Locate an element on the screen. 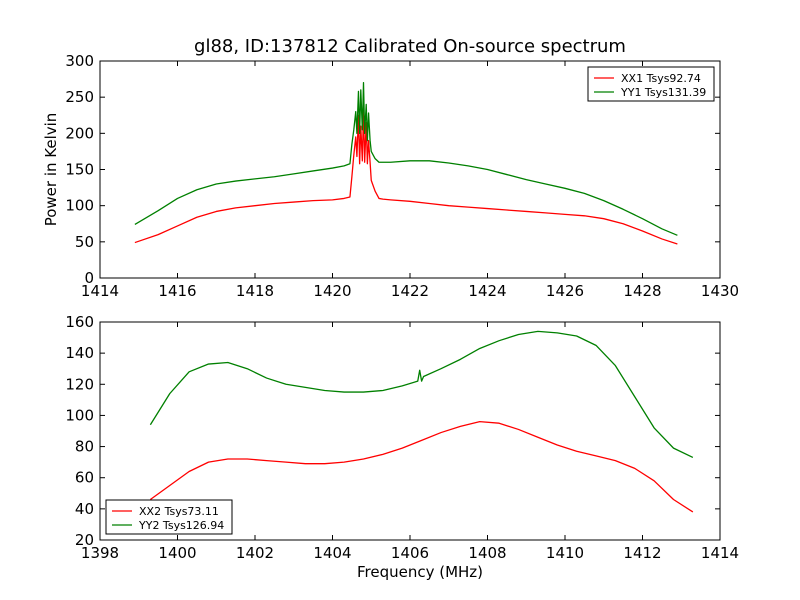  top-y-tick-label: 150 is located at coordinates (79, 170).